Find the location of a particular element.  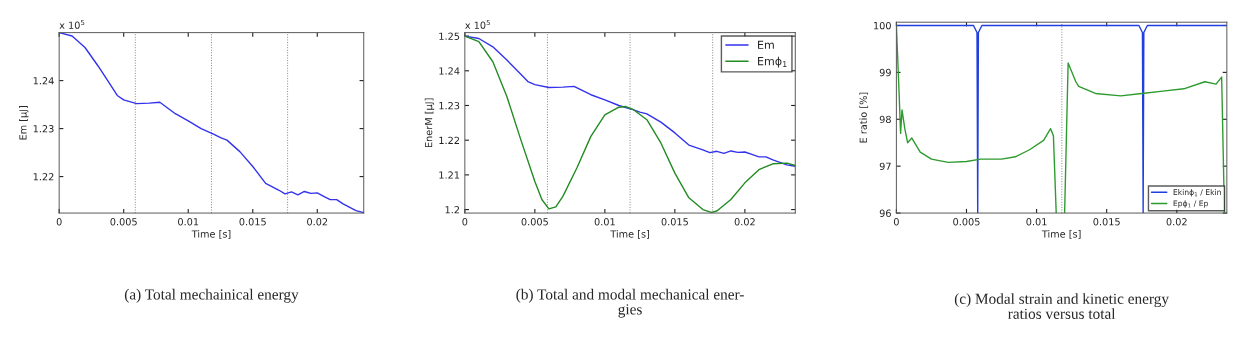

text: (a) Total mechainical energy is located at coordinates (211, 295).